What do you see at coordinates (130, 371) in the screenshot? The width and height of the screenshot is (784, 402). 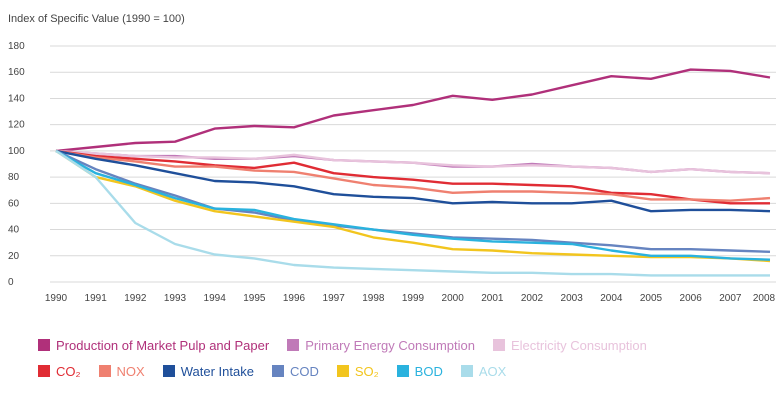 I see `legend-label: NOX` at bounding box center [130, 371].